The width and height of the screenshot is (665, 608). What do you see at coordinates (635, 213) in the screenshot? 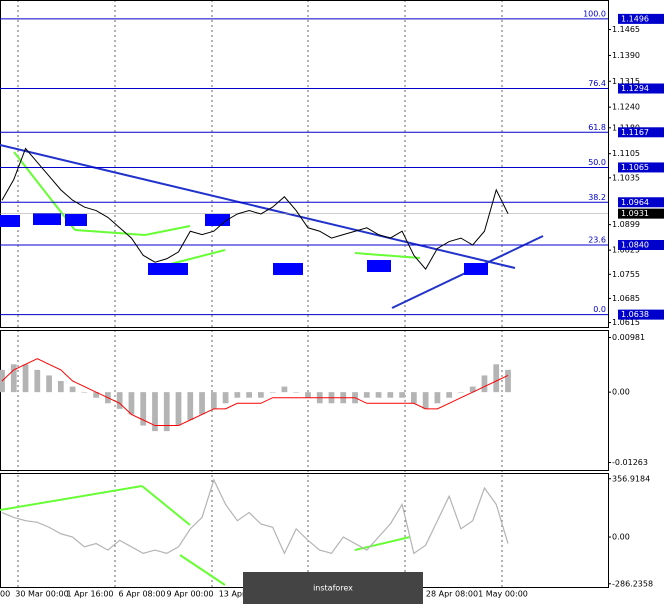
I see `current-price: 1.0931` at bounding box center [635, 213].